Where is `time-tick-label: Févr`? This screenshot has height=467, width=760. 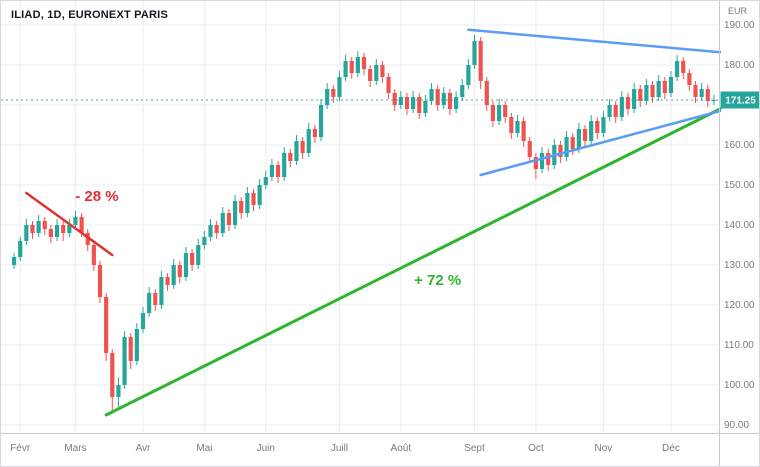
time-tick-label: Févr is located at coordinates (20, 448).